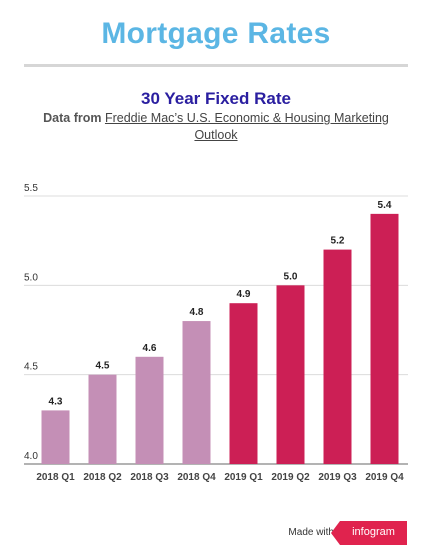 The width and height of the screenshot is (432, 550). I want to click on infogram-badge: infogram, so click(369, 533).